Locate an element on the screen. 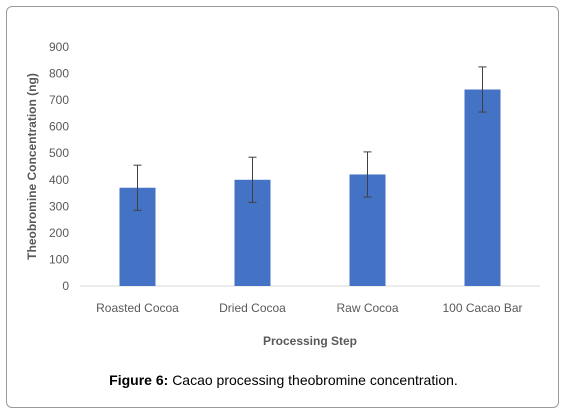 This screenshot has height=417, width=567. y-tick-label: 600 is located at coordinates (59, 127).